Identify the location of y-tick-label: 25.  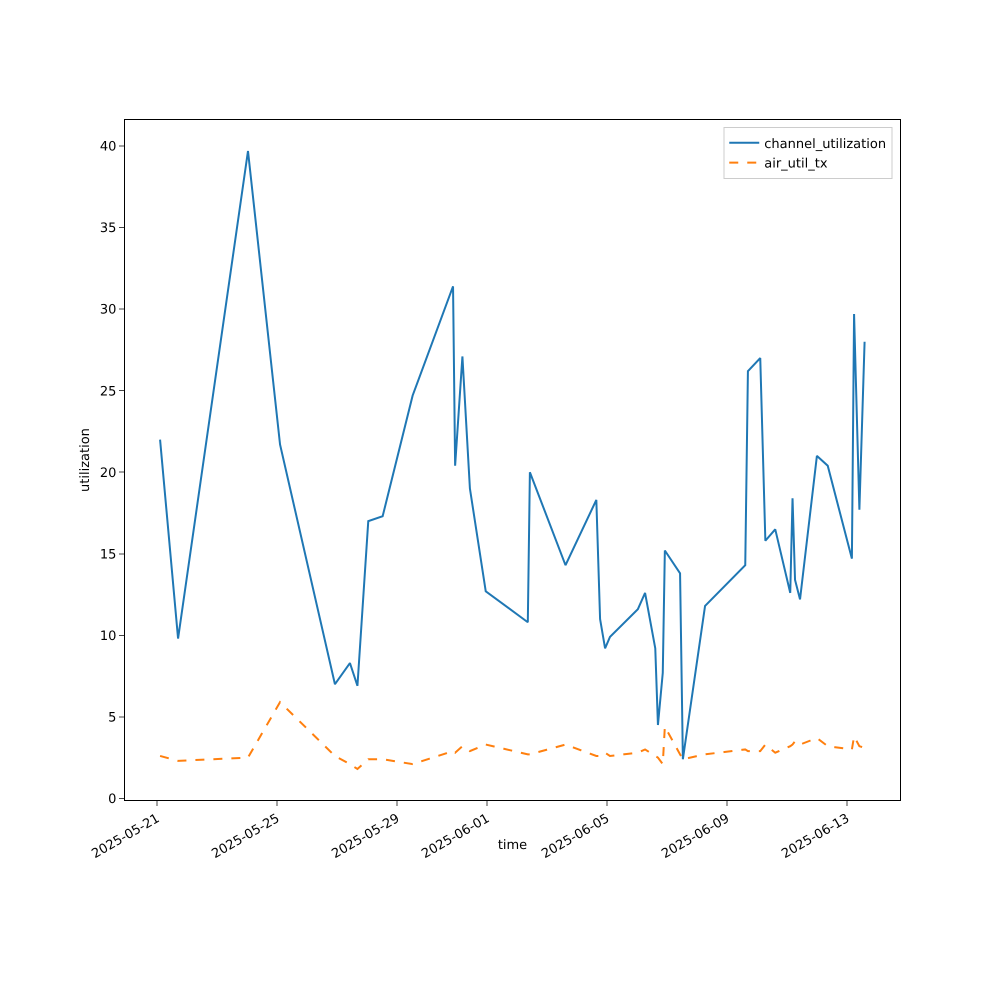
(108, 392).